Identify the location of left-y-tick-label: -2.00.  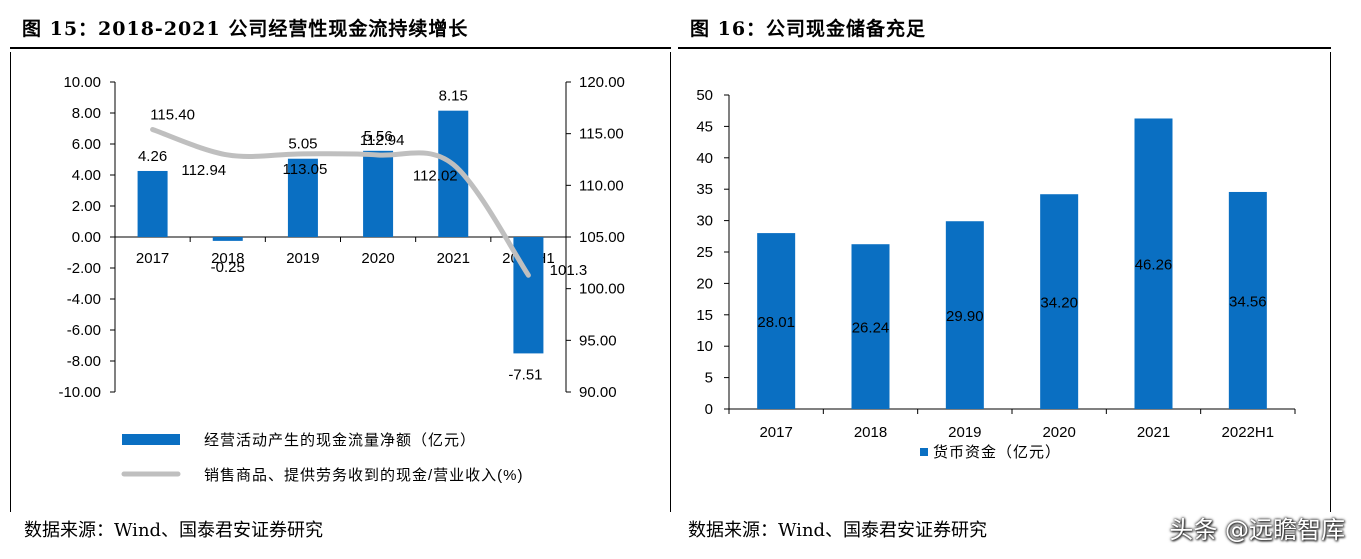
(84, 268).